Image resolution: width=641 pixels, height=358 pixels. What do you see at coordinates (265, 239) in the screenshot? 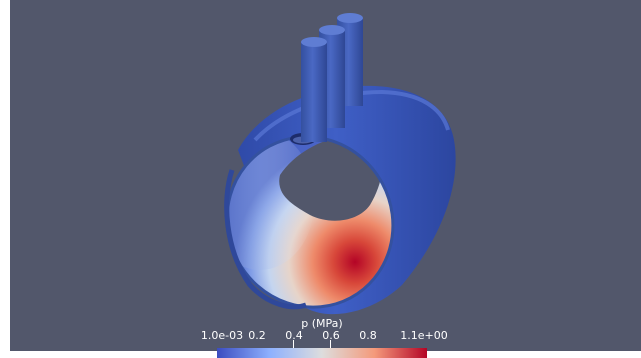
I see `shell-left-edge` at bounding box center [265, 239].